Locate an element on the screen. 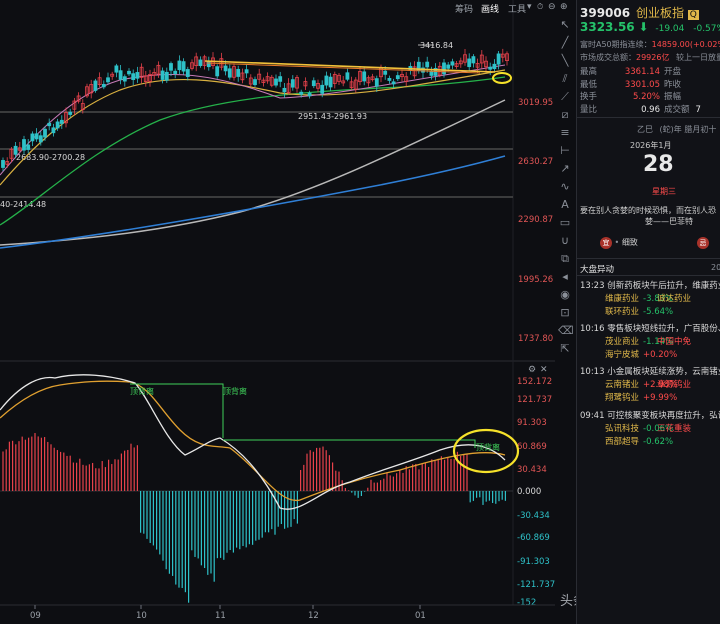 This screenshot has width=720, height=624. info-icon: Q is located at coordinates (693, 15).